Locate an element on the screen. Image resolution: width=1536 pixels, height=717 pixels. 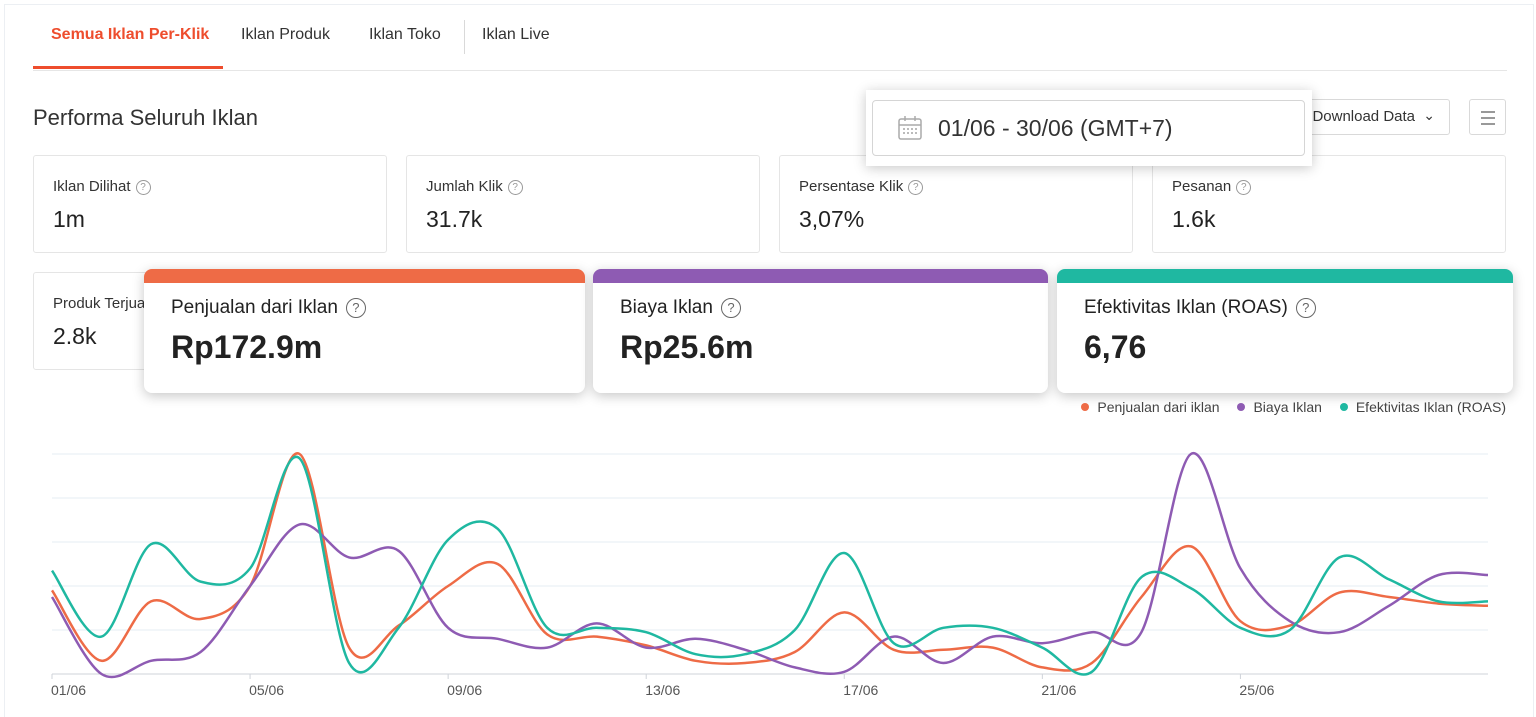
highlight-label: Efektivitas Iklan (ROAS)? is located at coordinates (1200, 308).